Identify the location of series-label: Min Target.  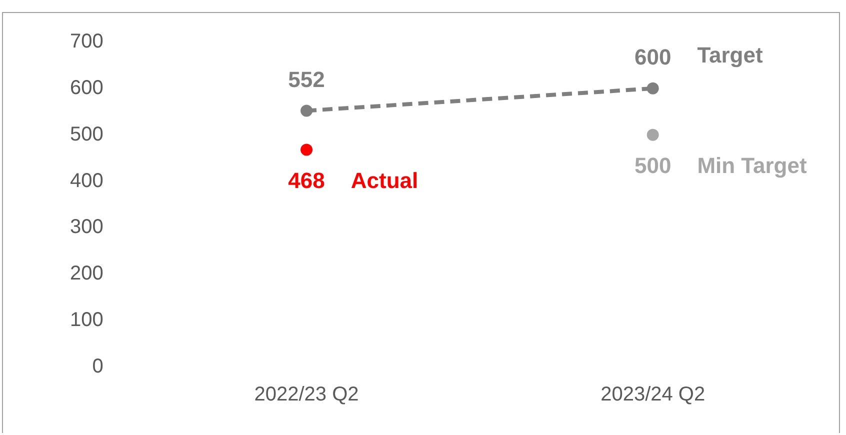
(752, 165).